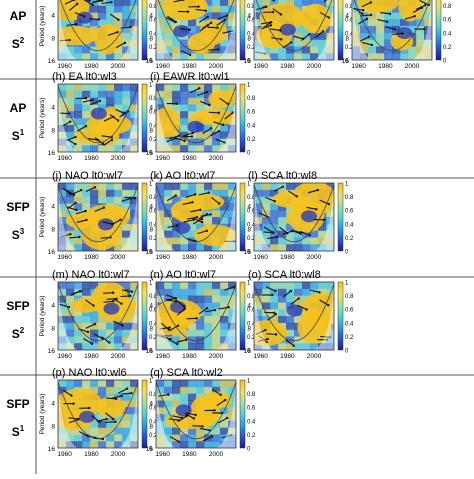  What do you see at coordinates (249, 450) in the screenshot?
I see `colorbar-tick-label: 0` at bounding box center [249, 450].